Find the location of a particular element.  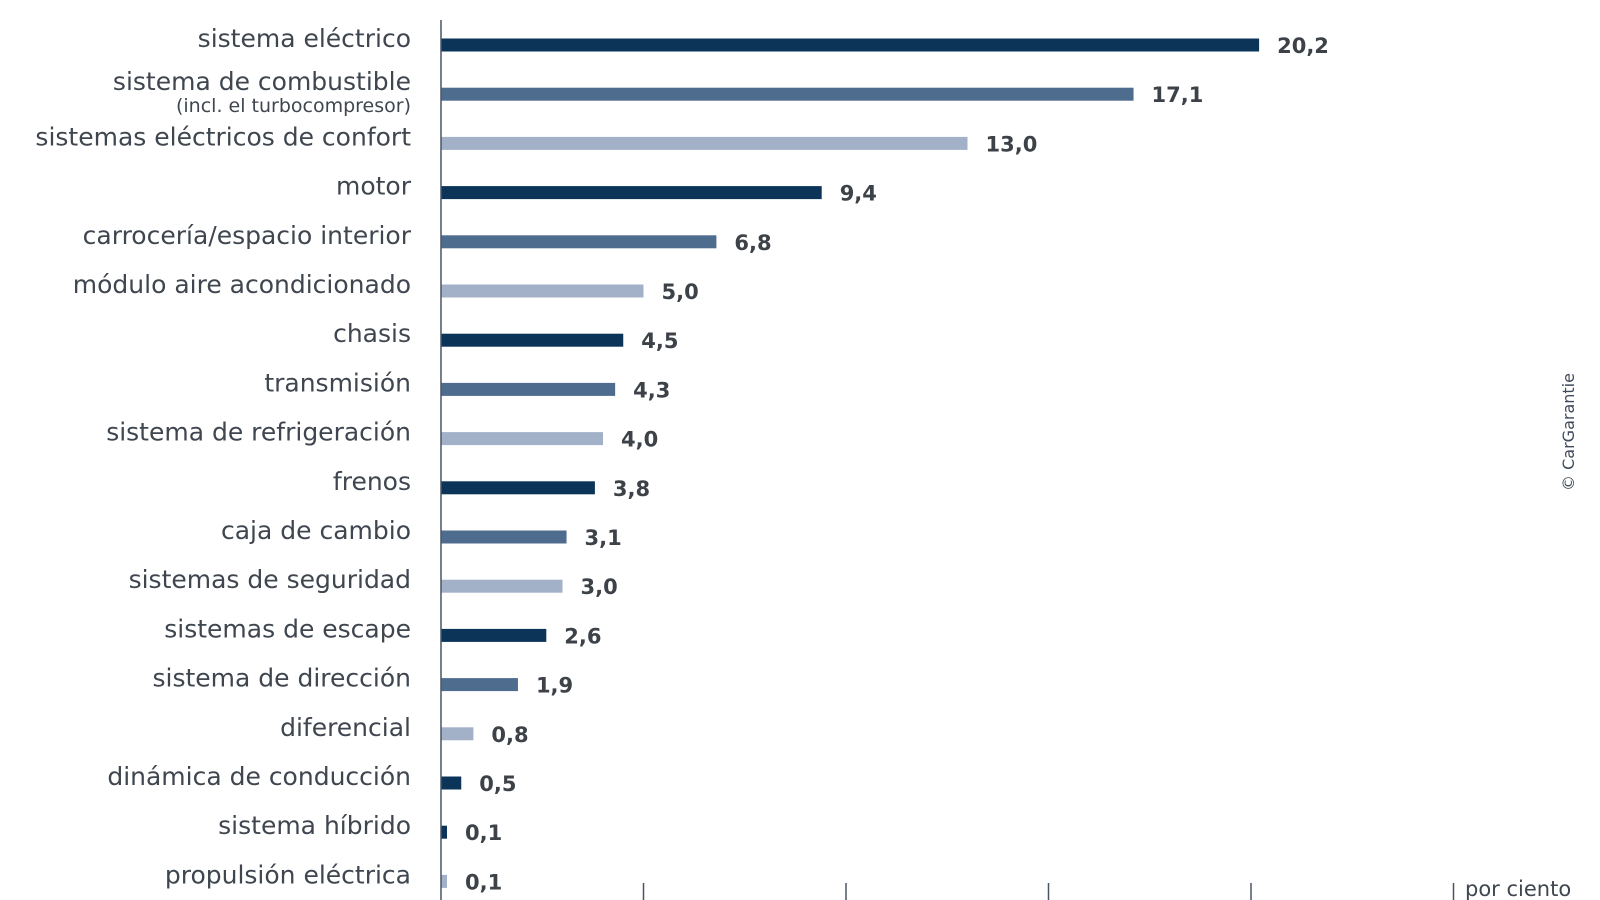

category-label: sistema eléctrico is located at coordinates (304, 38).